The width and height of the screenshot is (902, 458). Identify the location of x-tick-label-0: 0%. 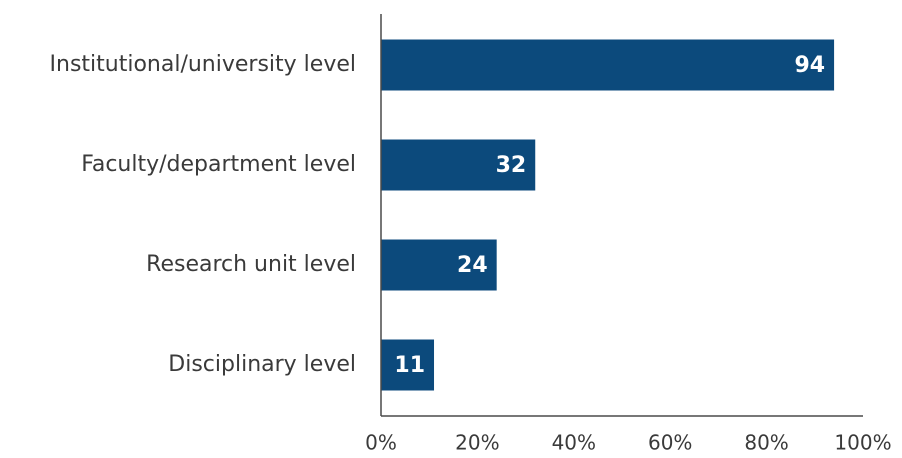
(381, 443).